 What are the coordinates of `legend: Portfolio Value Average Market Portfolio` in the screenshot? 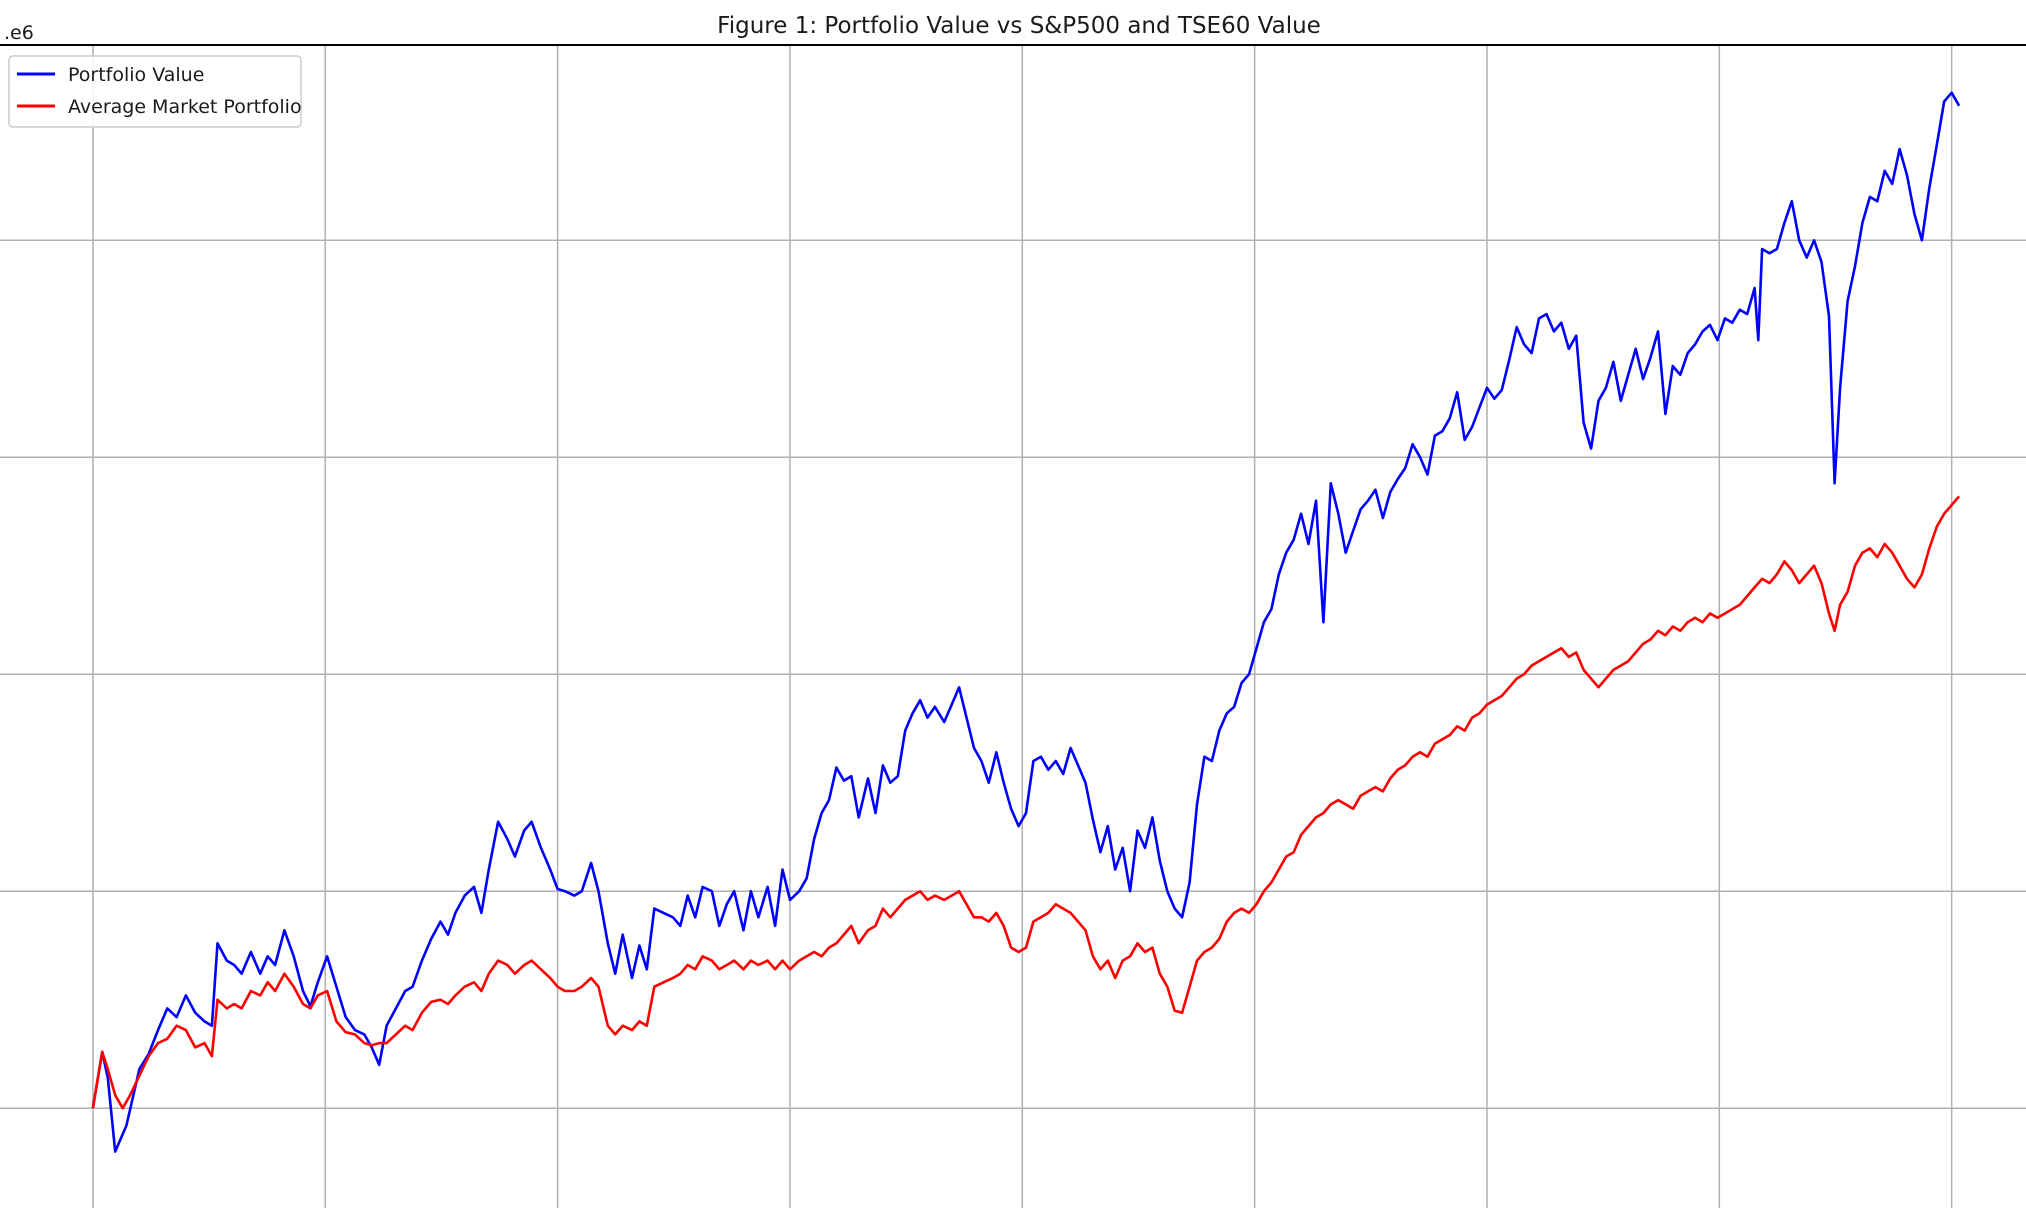 It's located at (155, 91).